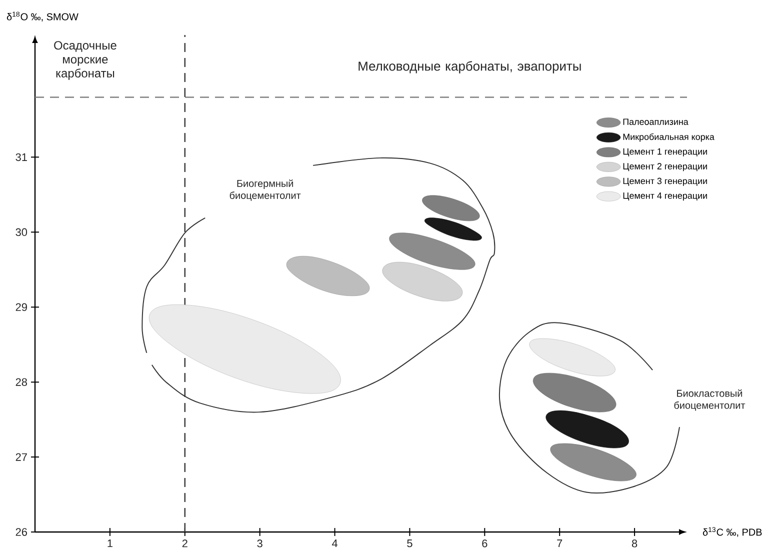 The height and width of the screenshot is (555, 772). I want to click on y-tick-label: 31, so click(21, 157).